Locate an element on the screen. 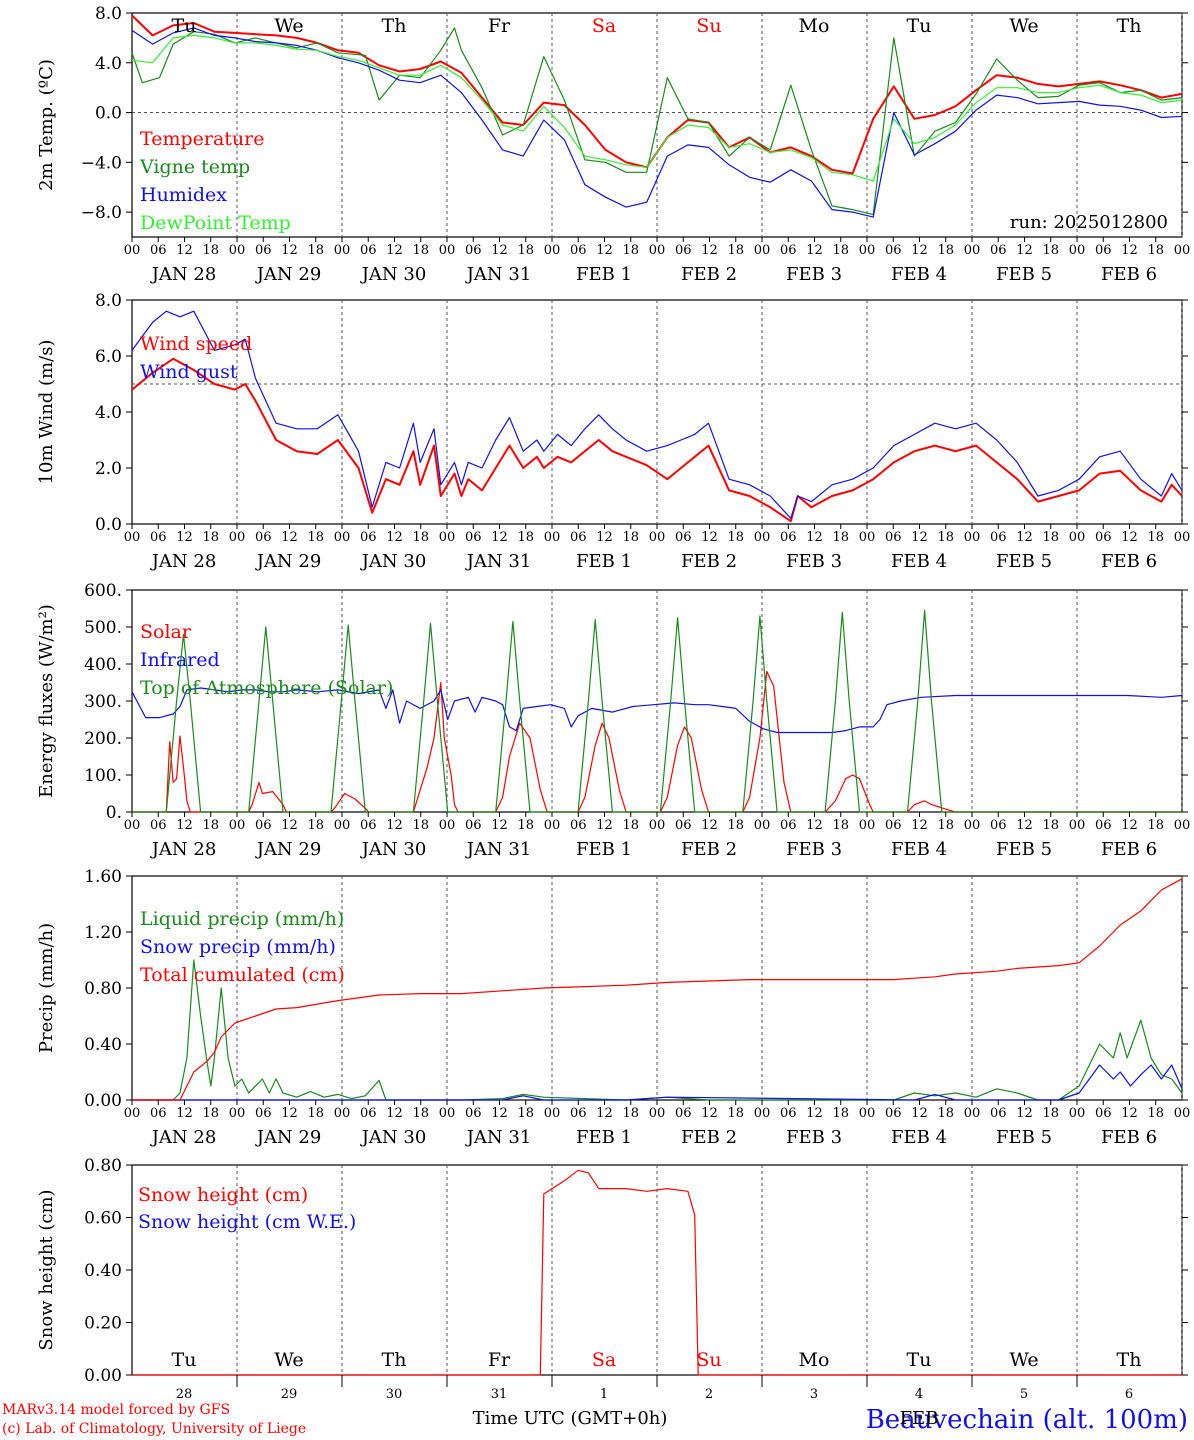  date-label: FEB 4 is located at coordinates (919, 561).